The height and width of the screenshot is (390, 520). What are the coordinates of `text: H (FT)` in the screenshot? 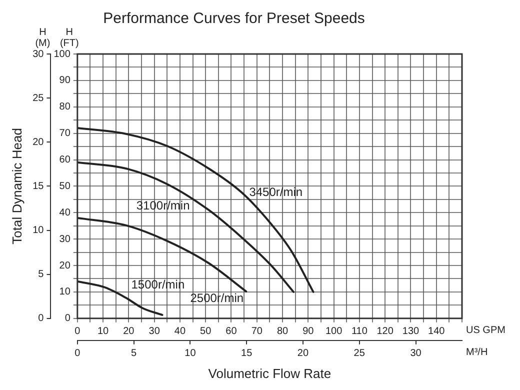 It's located at (69, 37).